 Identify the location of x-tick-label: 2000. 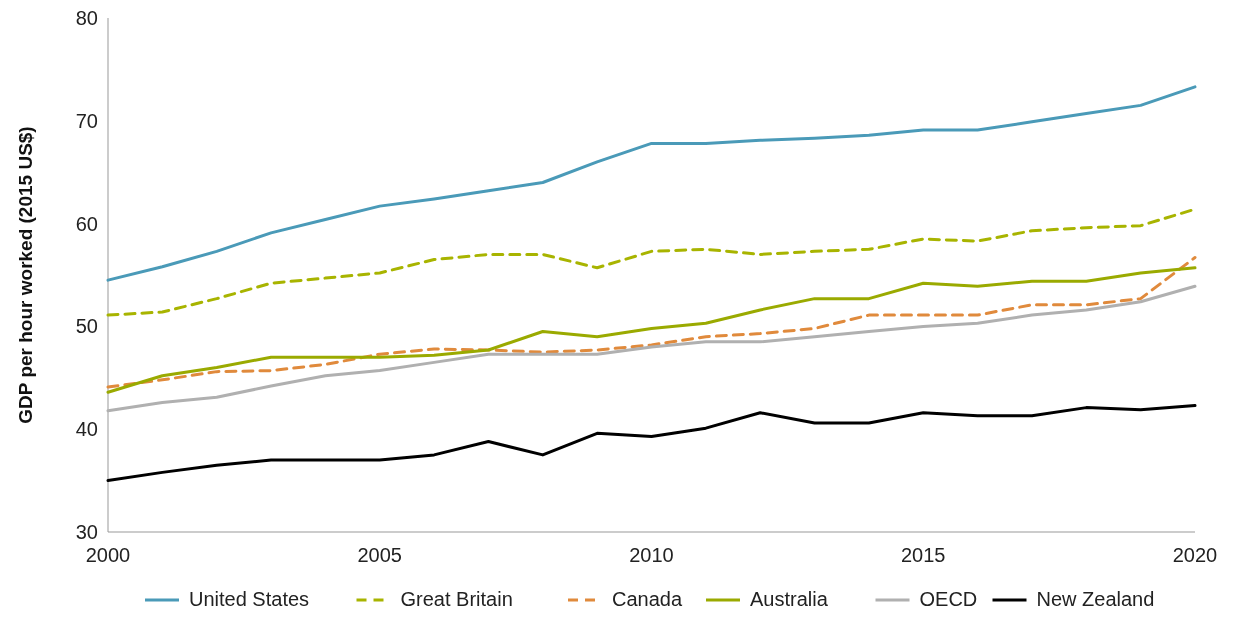
(108, 555).